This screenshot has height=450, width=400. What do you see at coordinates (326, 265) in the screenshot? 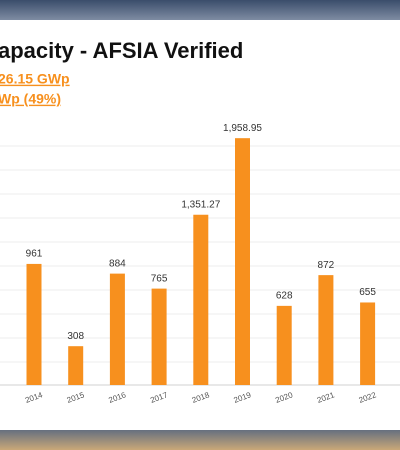
I see `value-label: 872` at bounding box center [326, 265].